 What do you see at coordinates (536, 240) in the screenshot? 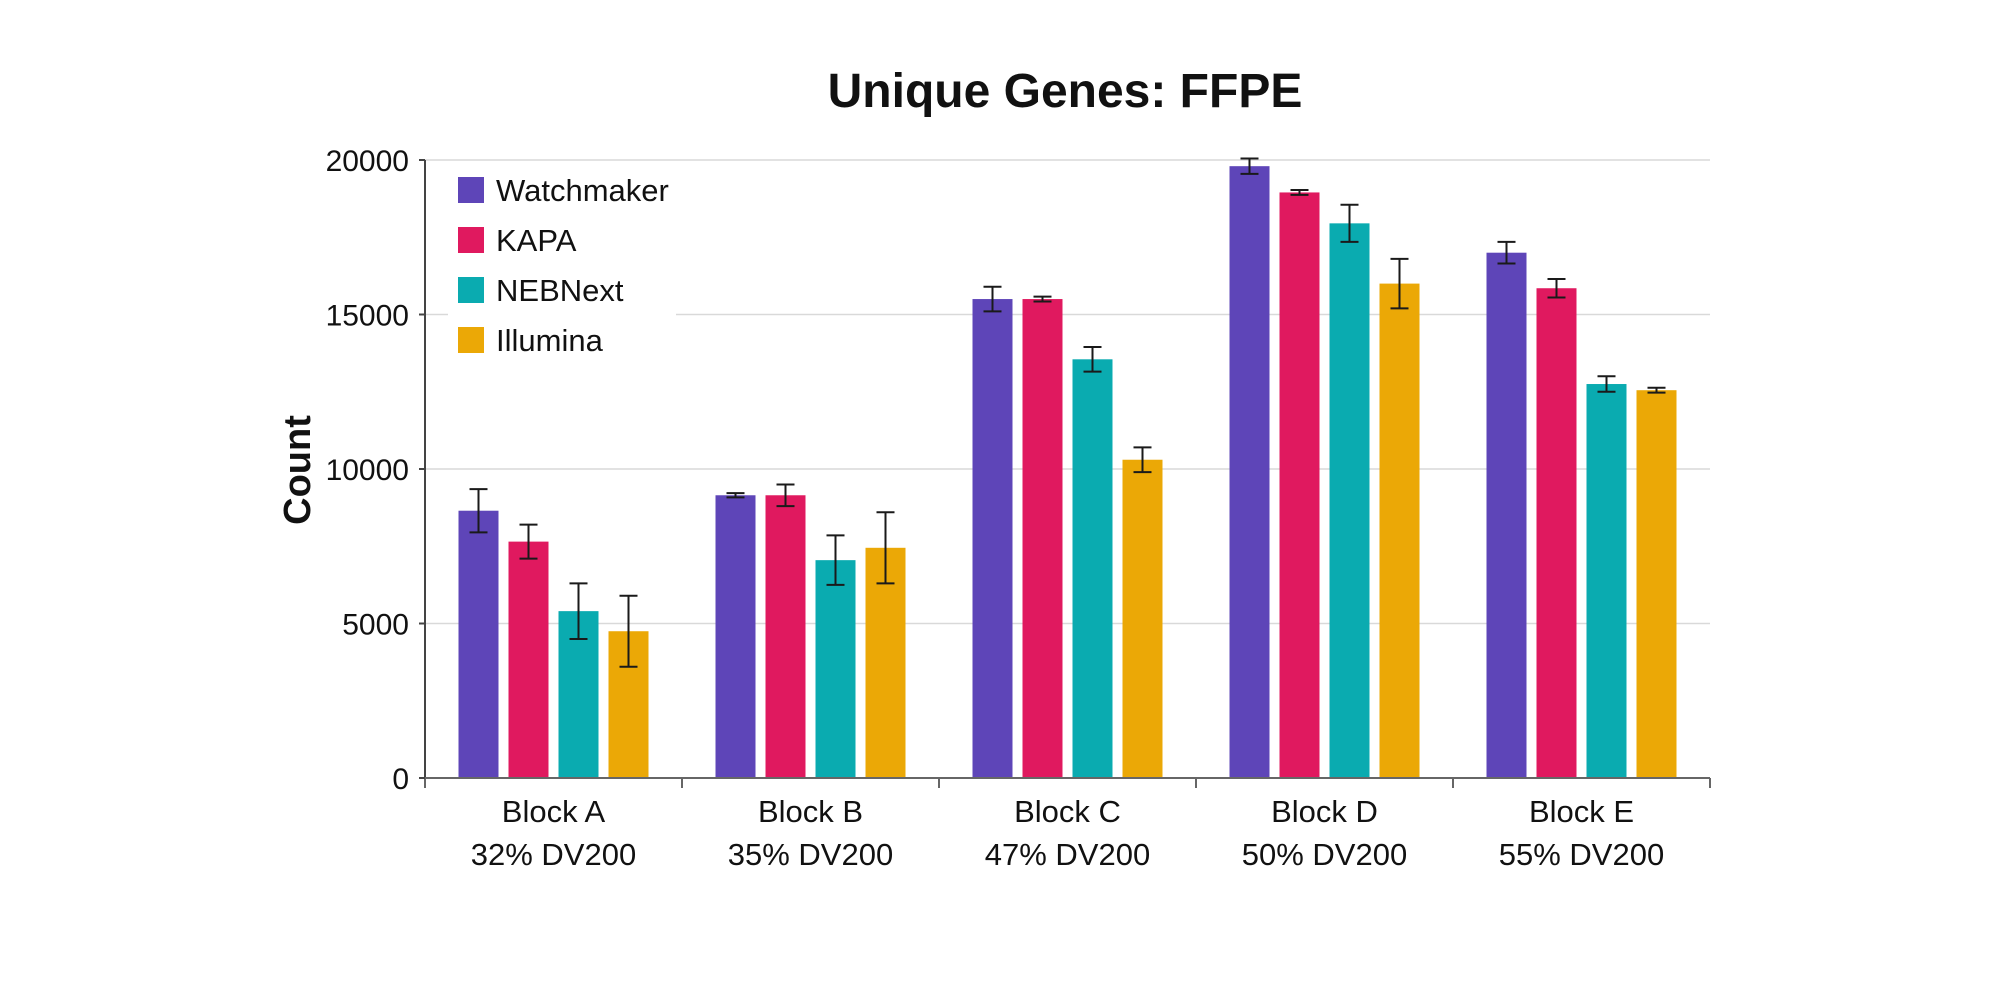
I see `legend-label: KAPA` at bounding box center [536, 240].